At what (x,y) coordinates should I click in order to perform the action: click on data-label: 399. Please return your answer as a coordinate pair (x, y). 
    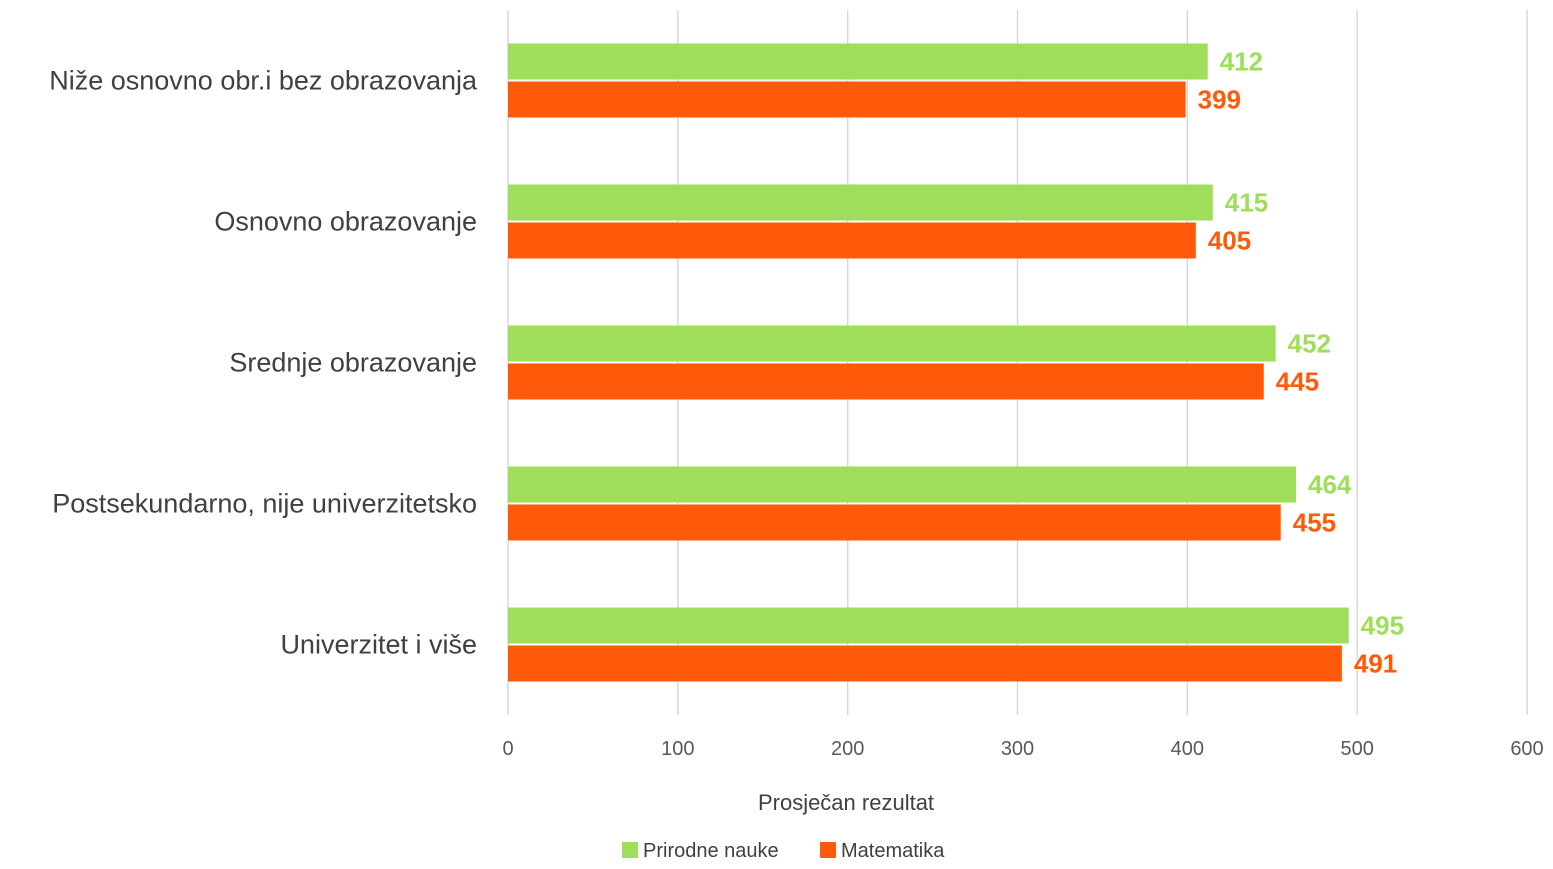
    Looking at the image, I should click on (1219, 100).